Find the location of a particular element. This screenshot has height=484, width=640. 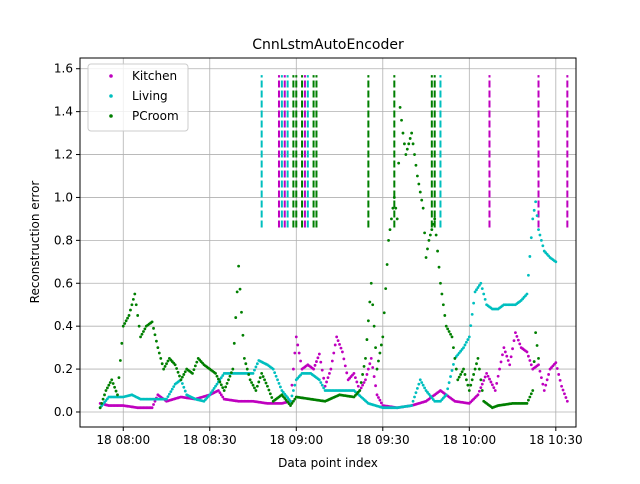

y-tick-label: 1.6 is located at coordinates (63, 69).